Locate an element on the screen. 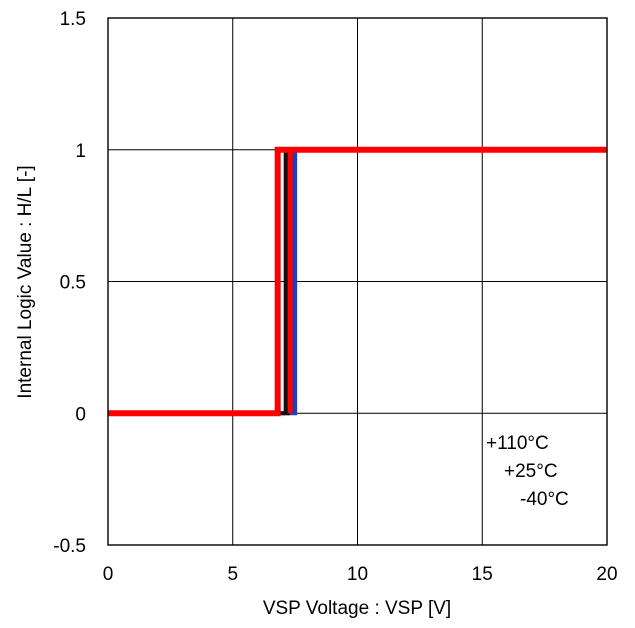 This screenshot has height=628, width=635. y-tick-label: 1 is located at coordinates (80, 151).